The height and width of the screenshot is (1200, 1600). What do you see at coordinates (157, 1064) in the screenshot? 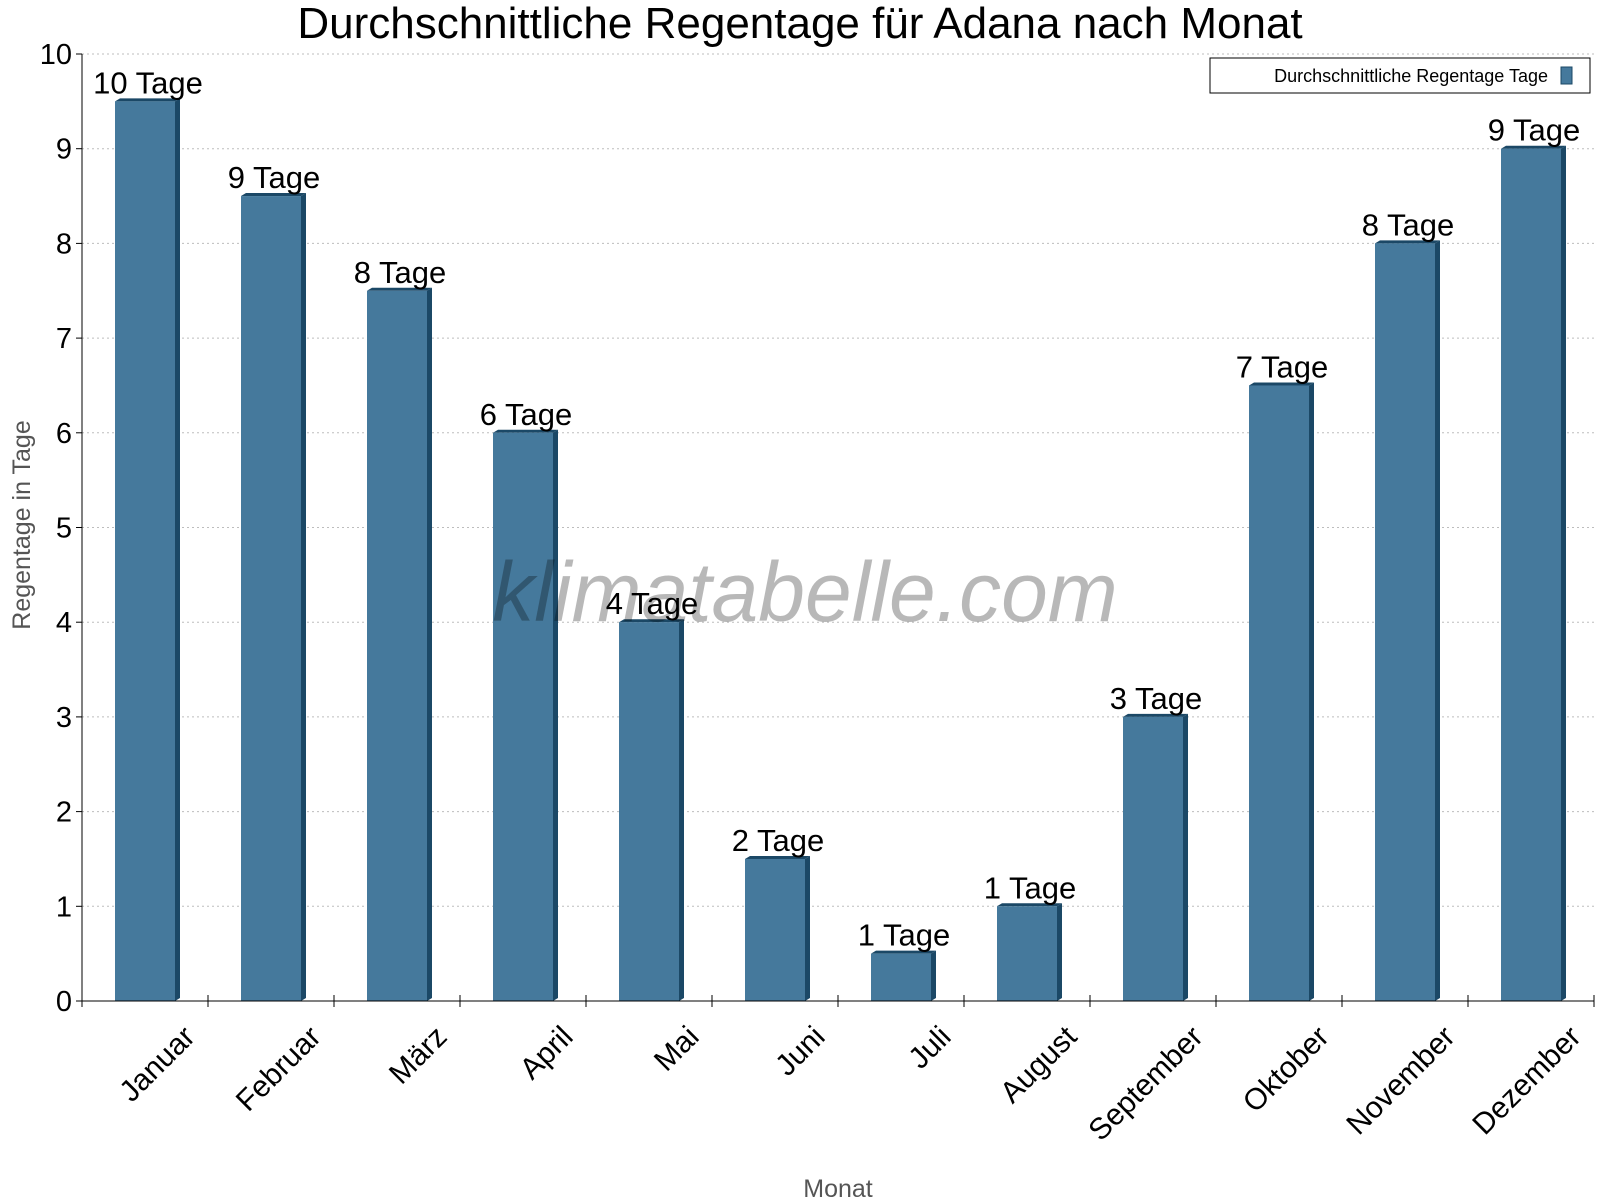
I see `x-tick-label: Januar` at bounding box center [157, 1064].